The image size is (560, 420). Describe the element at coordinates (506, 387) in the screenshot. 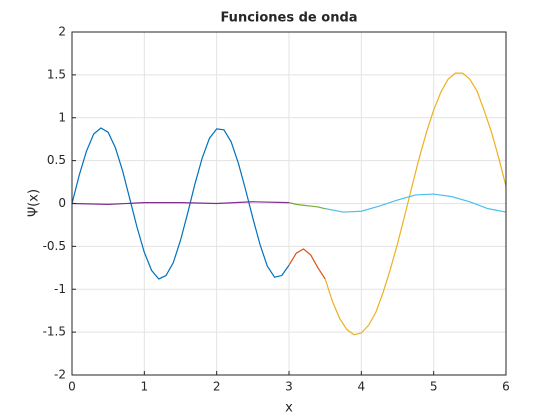

I see `x-tick-label: 6` at that location.